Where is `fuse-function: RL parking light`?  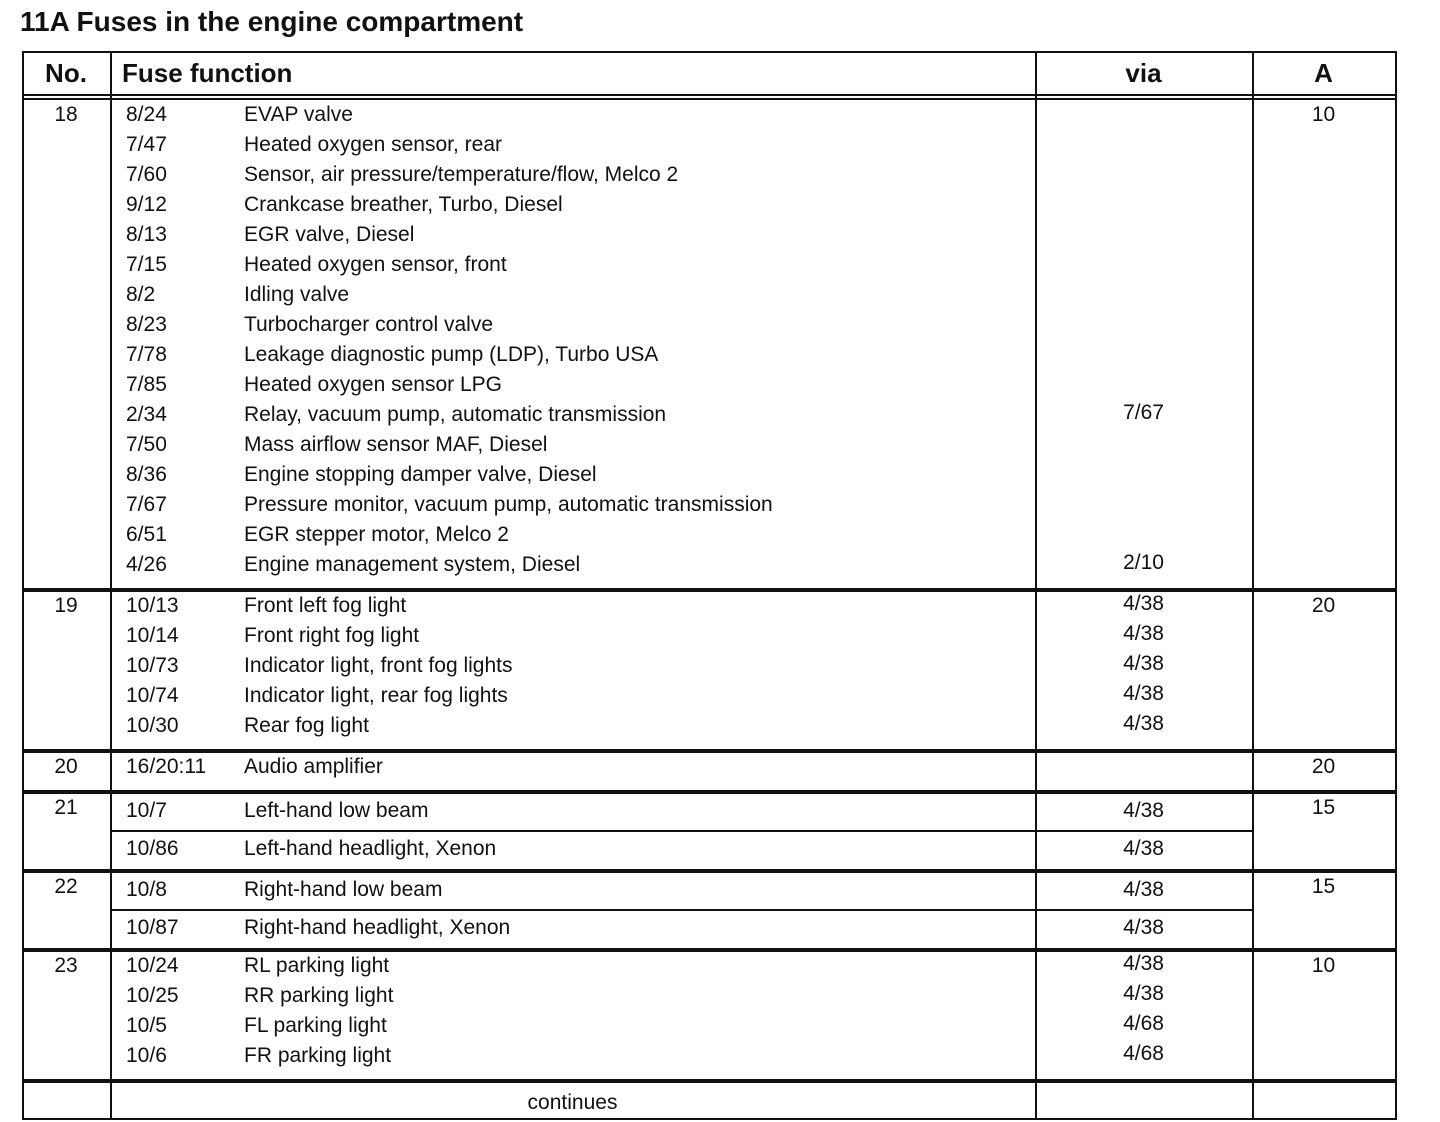
fuse-function: RL parking light is located at coordinates (317, 965).